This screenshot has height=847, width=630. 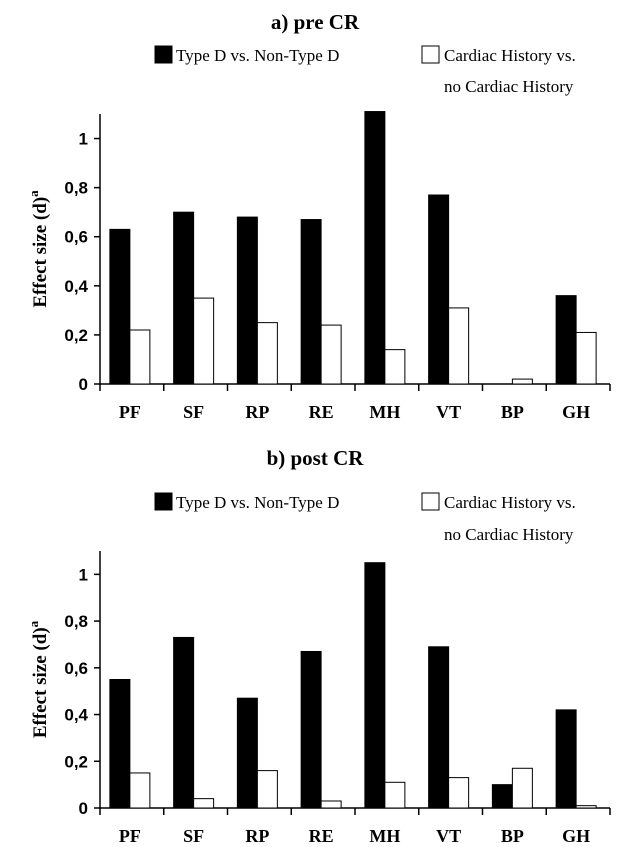 What do you see at coordinates (316, 458) in the screenshot?
I see `chart-title: b) post CR` at bounding box center [316, 458].